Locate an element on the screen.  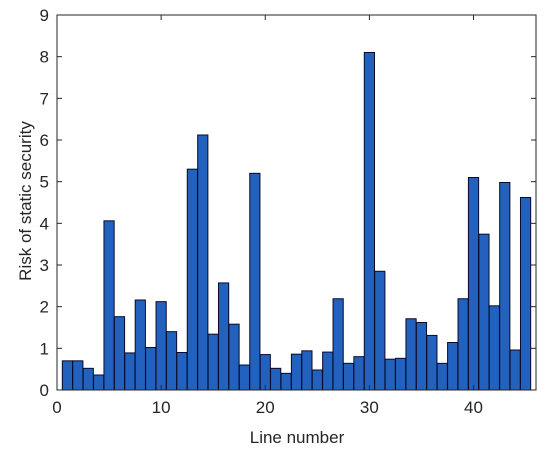
y-tick-label-8: 8 is located at coordinates (44, 57).